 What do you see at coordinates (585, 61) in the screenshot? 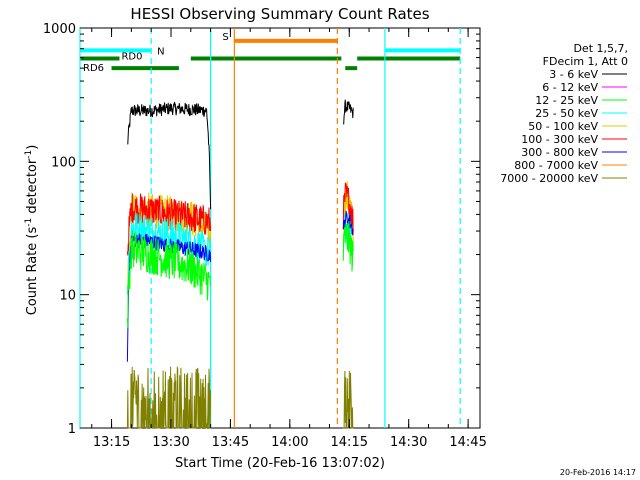
I see `legend-header: FDecim 1, Att 0` at bounding box center [585, 61].